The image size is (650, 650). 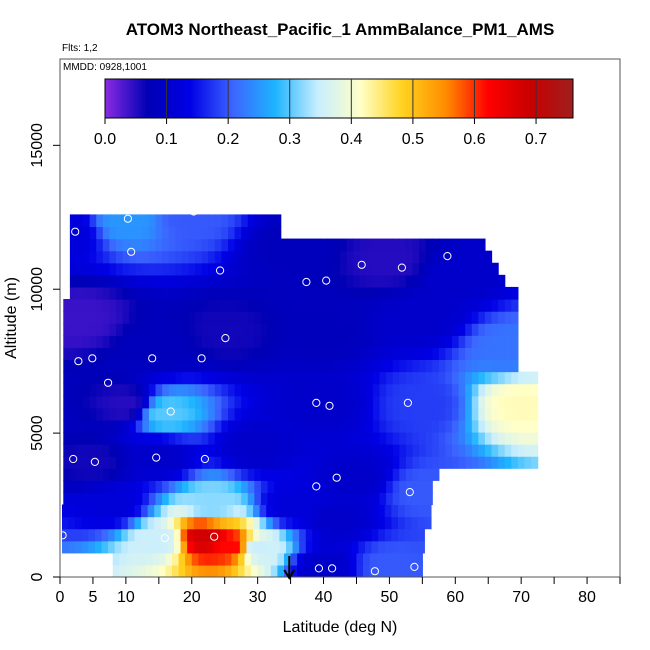 What do you see at coordinates (80, 48) in the screenshot?
I see `flights-label: Flts: 1,2` at bounding box center [80, 48].